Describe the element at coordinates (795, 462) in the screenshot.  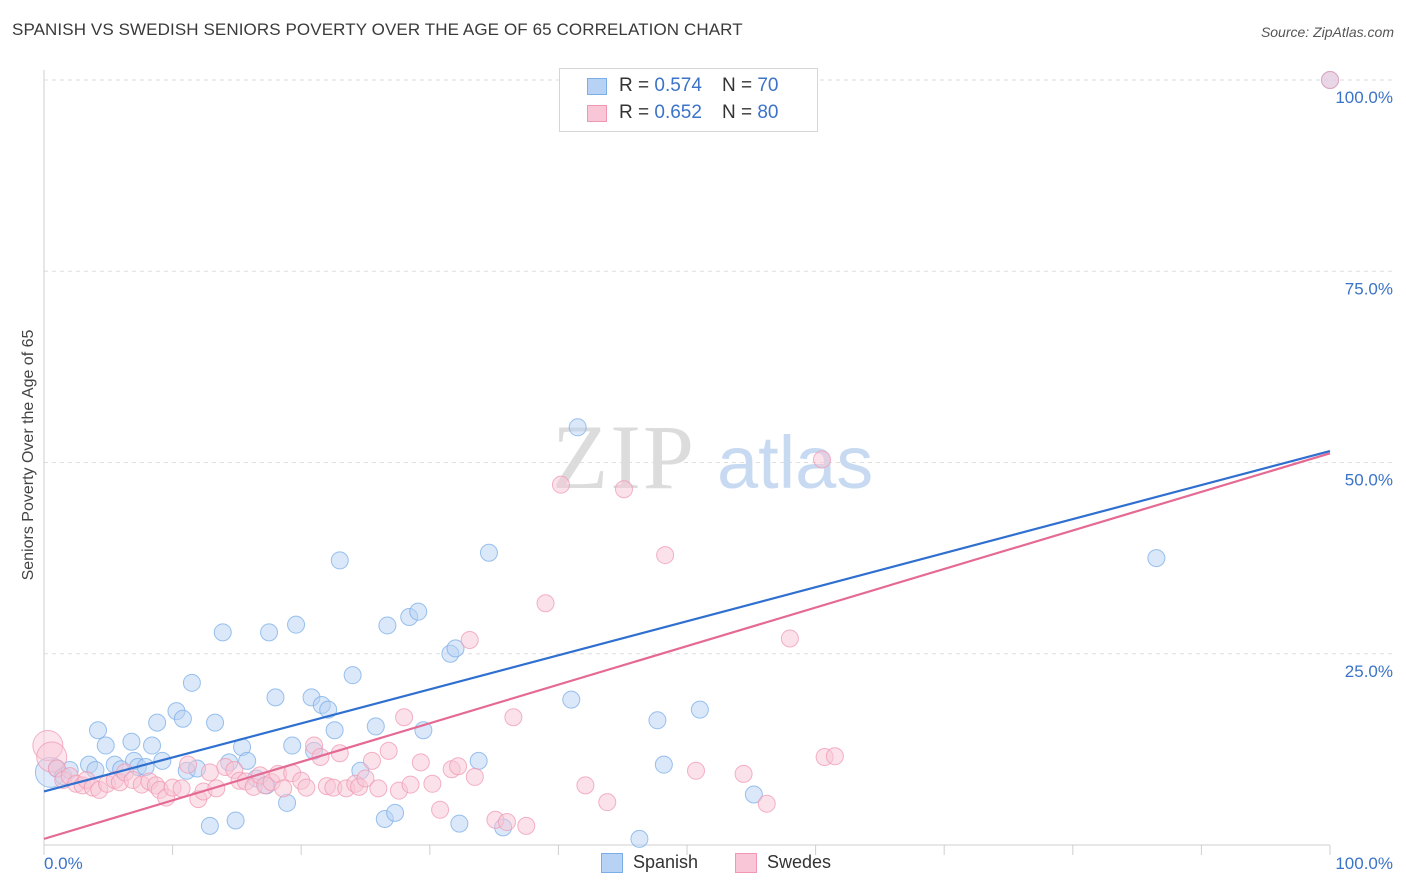
I see `watermark-atlas: atlas` at that location.